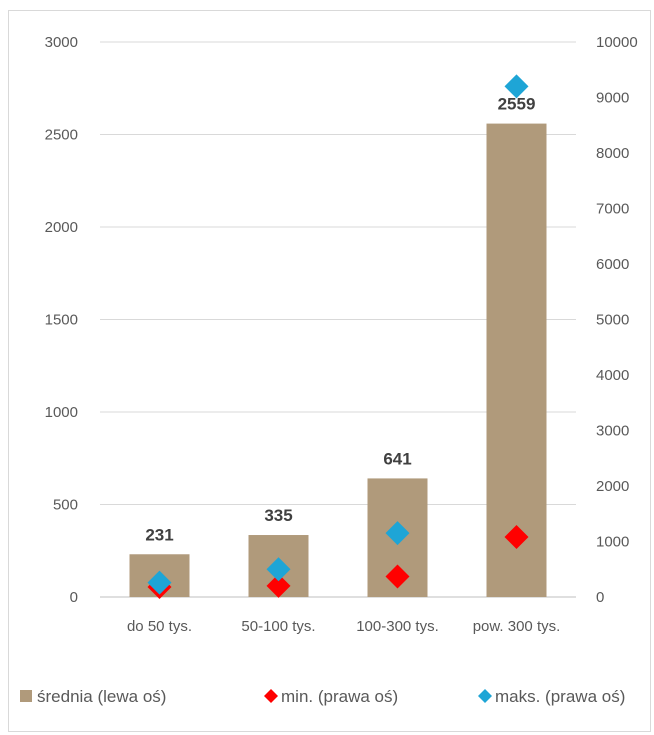 The height and width of the screenshot is (735, 654). What do you see at coordinates (617, 42) in the screenshot?
I see `right-tick-label: 10000` at bounding box center [617, 42].